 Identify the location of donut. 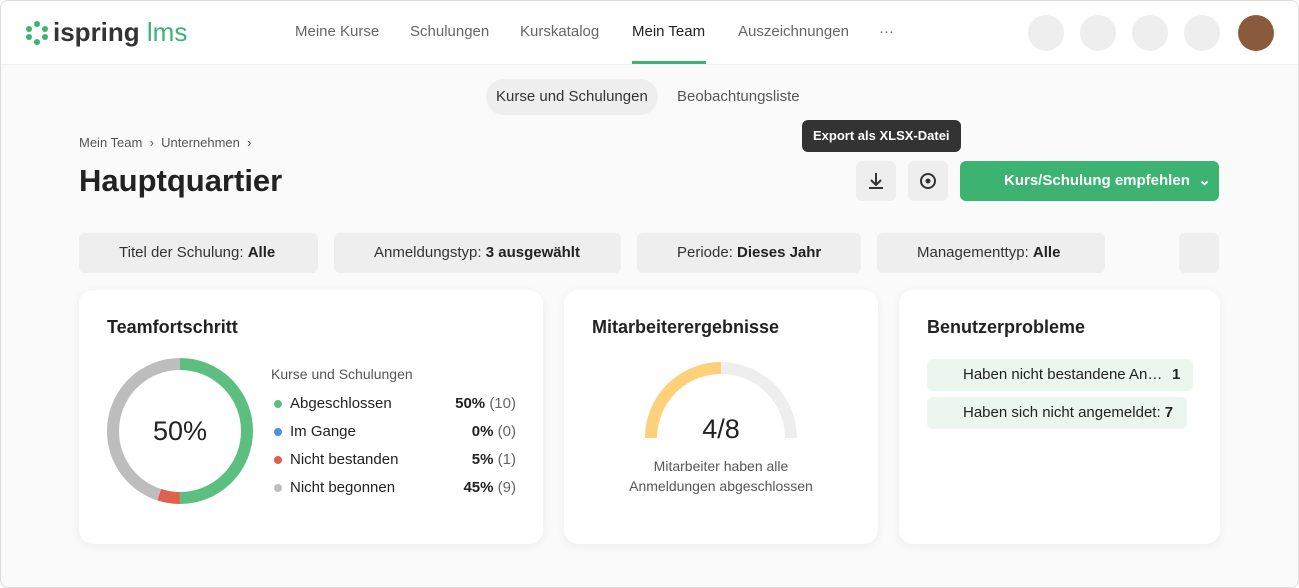
(180, 431).